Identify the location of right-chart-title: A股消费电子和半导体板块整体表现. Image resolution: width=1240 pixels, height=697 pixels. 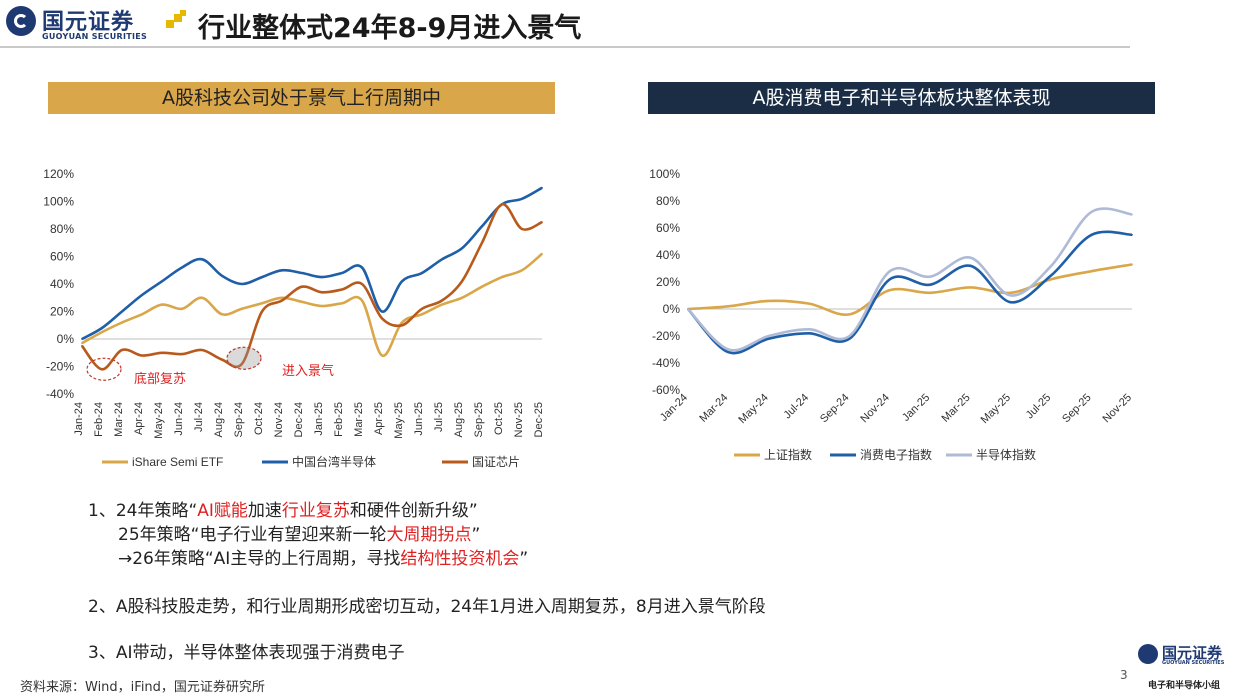
(901, 98).